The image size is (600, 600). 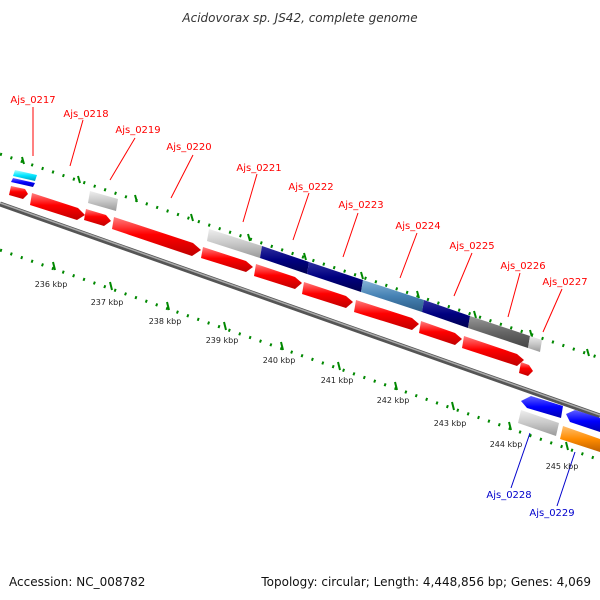 What do you see at coordinates (506, 444) in the screenshot?
I see `scale-label: 244 kbp` at bounding box center [506, 444].